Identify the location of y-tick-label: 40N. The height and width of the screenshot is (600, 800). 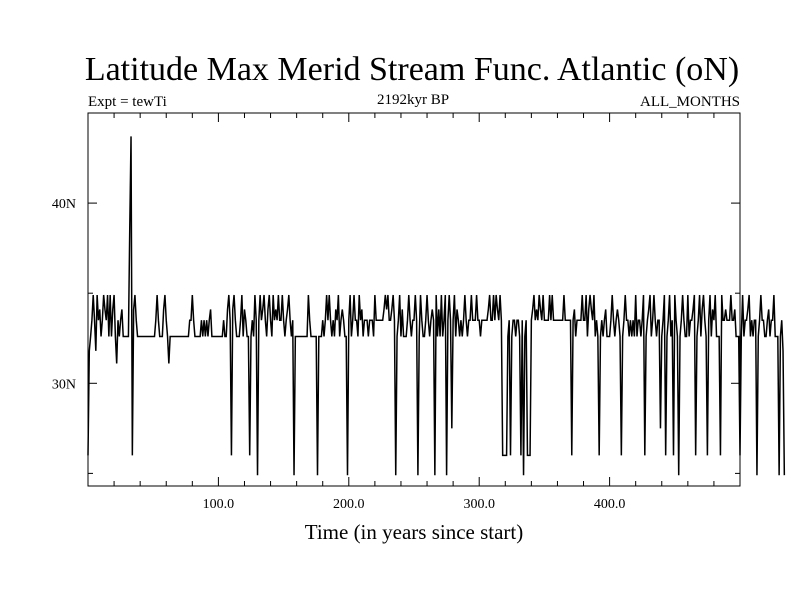
(64, 204).